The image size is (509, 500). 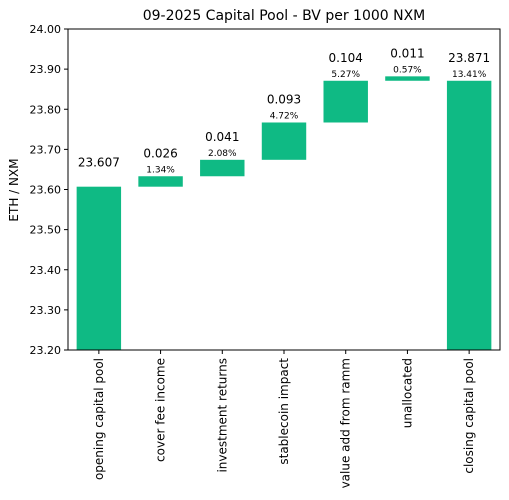 What do you see at coordinates (346, 58) in the screenshot?
I see `data-label: 0.104` at bounding box center [346, 58].